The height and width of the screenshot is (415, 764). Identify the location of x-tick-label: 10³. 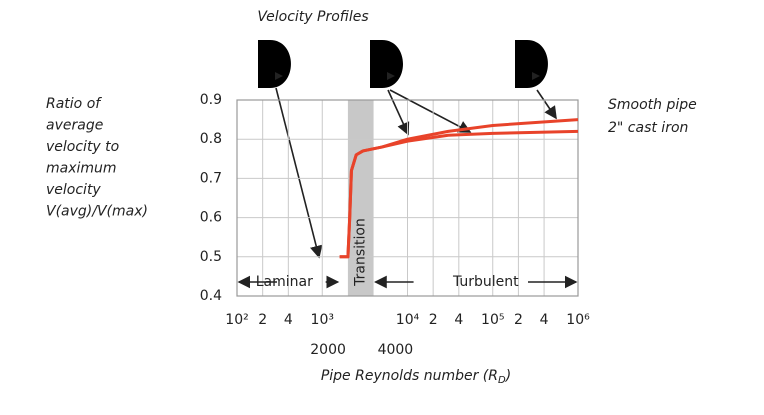
(322, 320).